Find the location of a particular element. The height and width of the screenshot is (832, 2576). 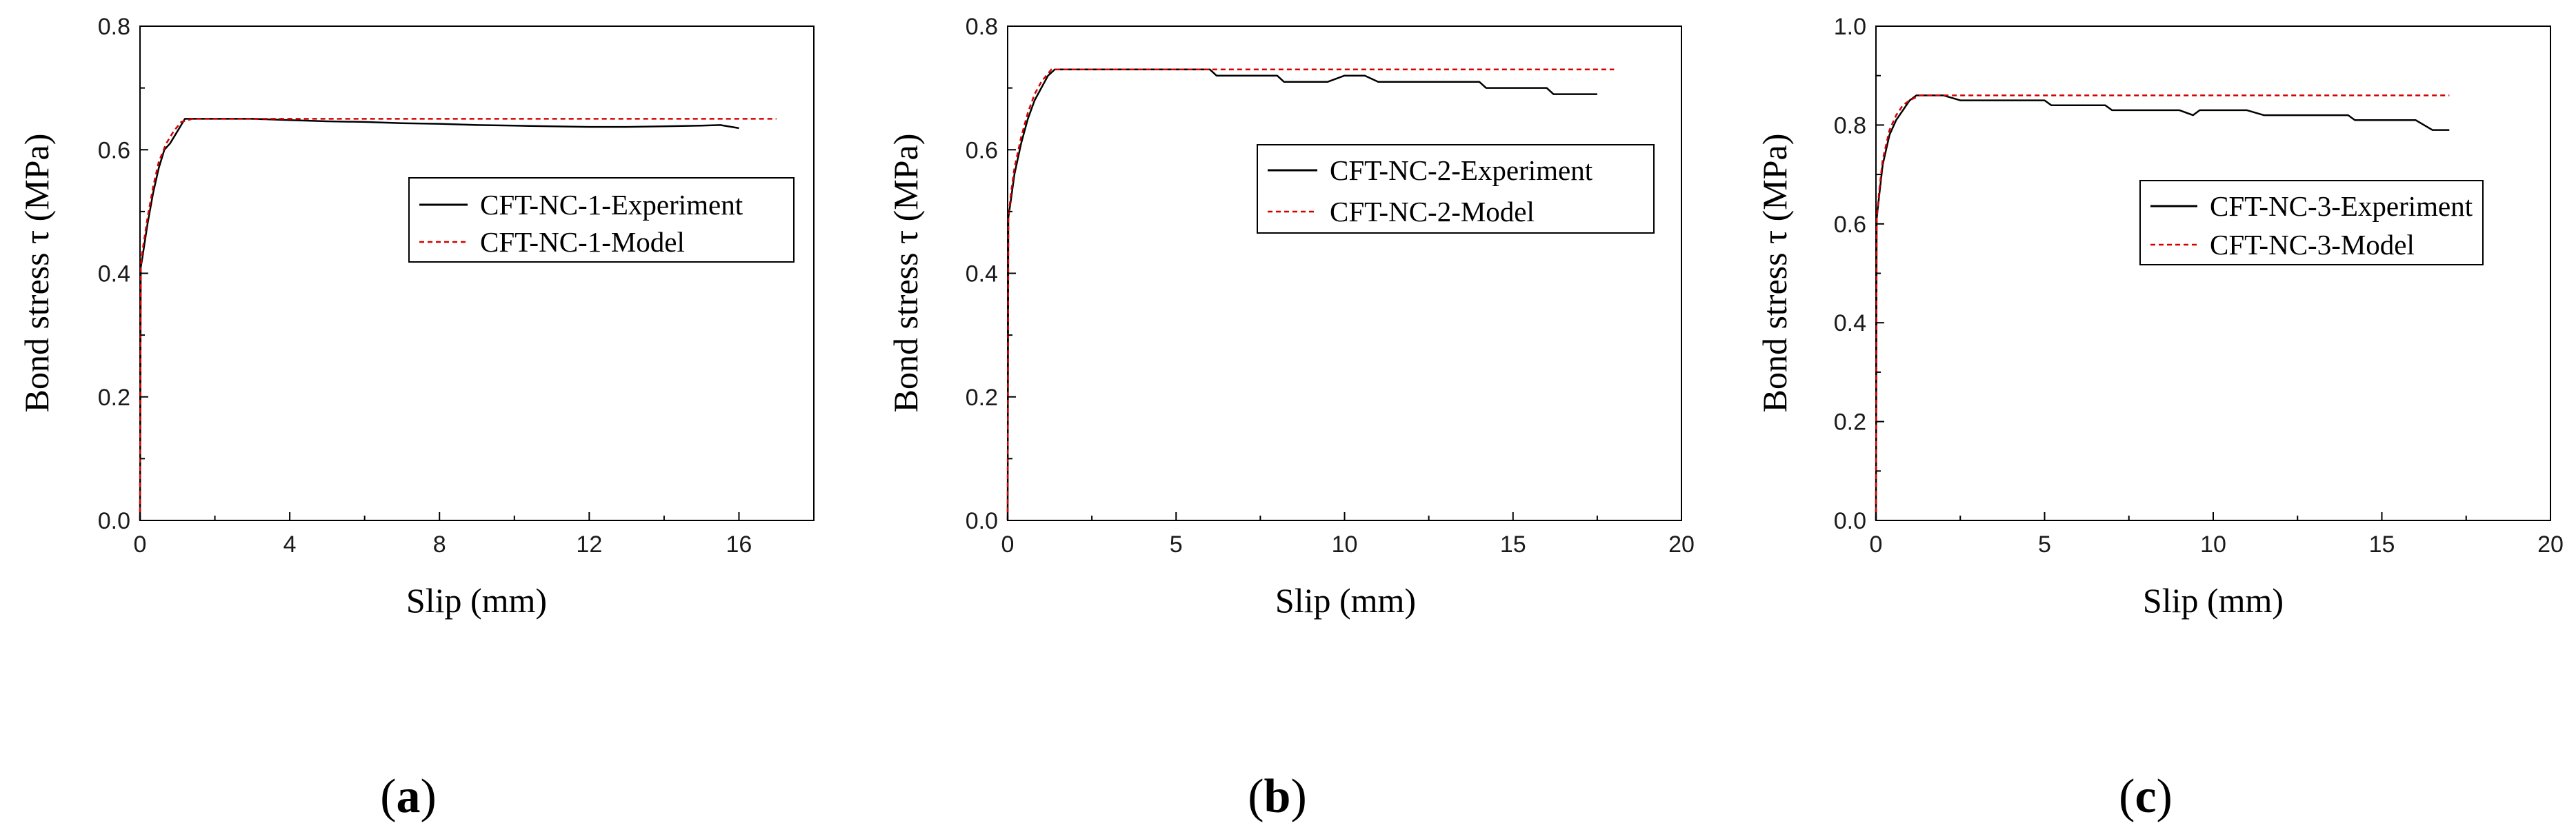

x-ticks: 0 4 8 12 16 is located at coordinates (443, 535).